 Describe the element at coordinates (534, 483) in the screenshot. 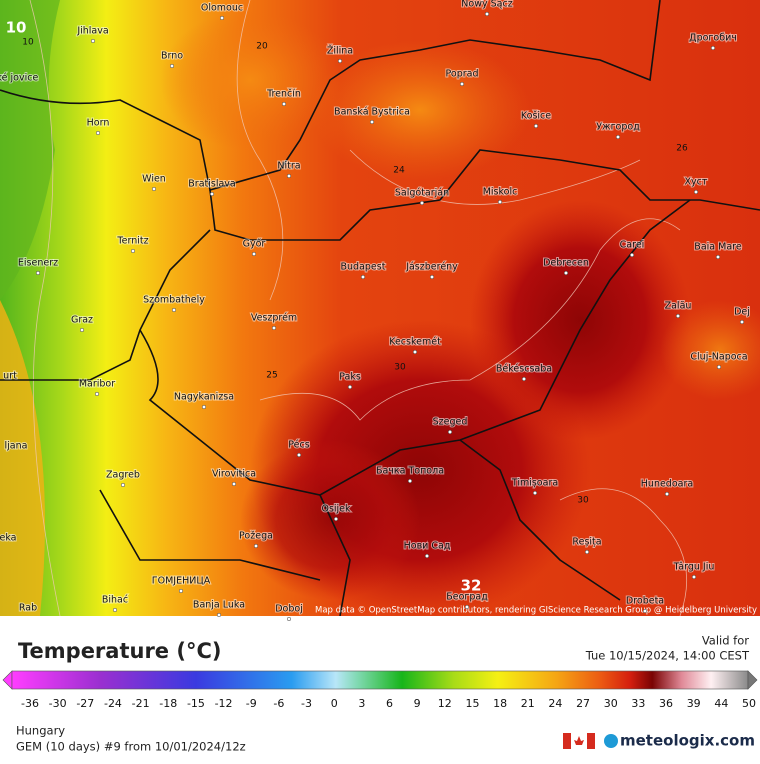

I see `city-label: Timișoara` at that location.